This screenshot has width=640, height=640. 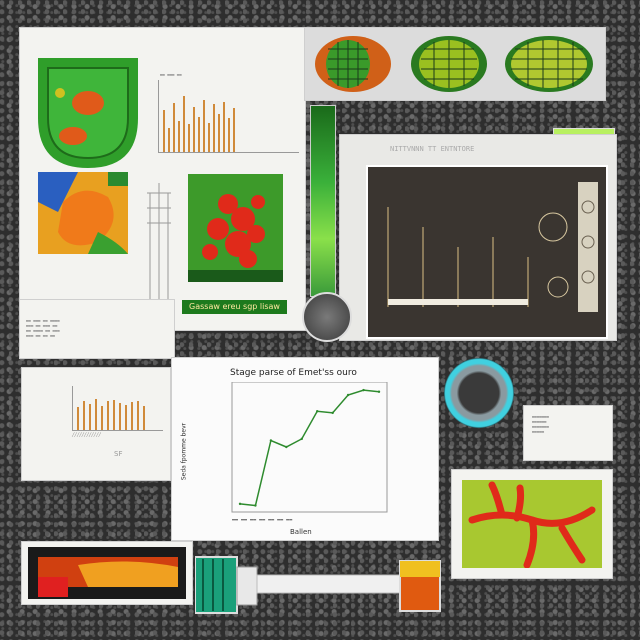 I want to click on top-bar-chart-area, so click(x=228, y=116).